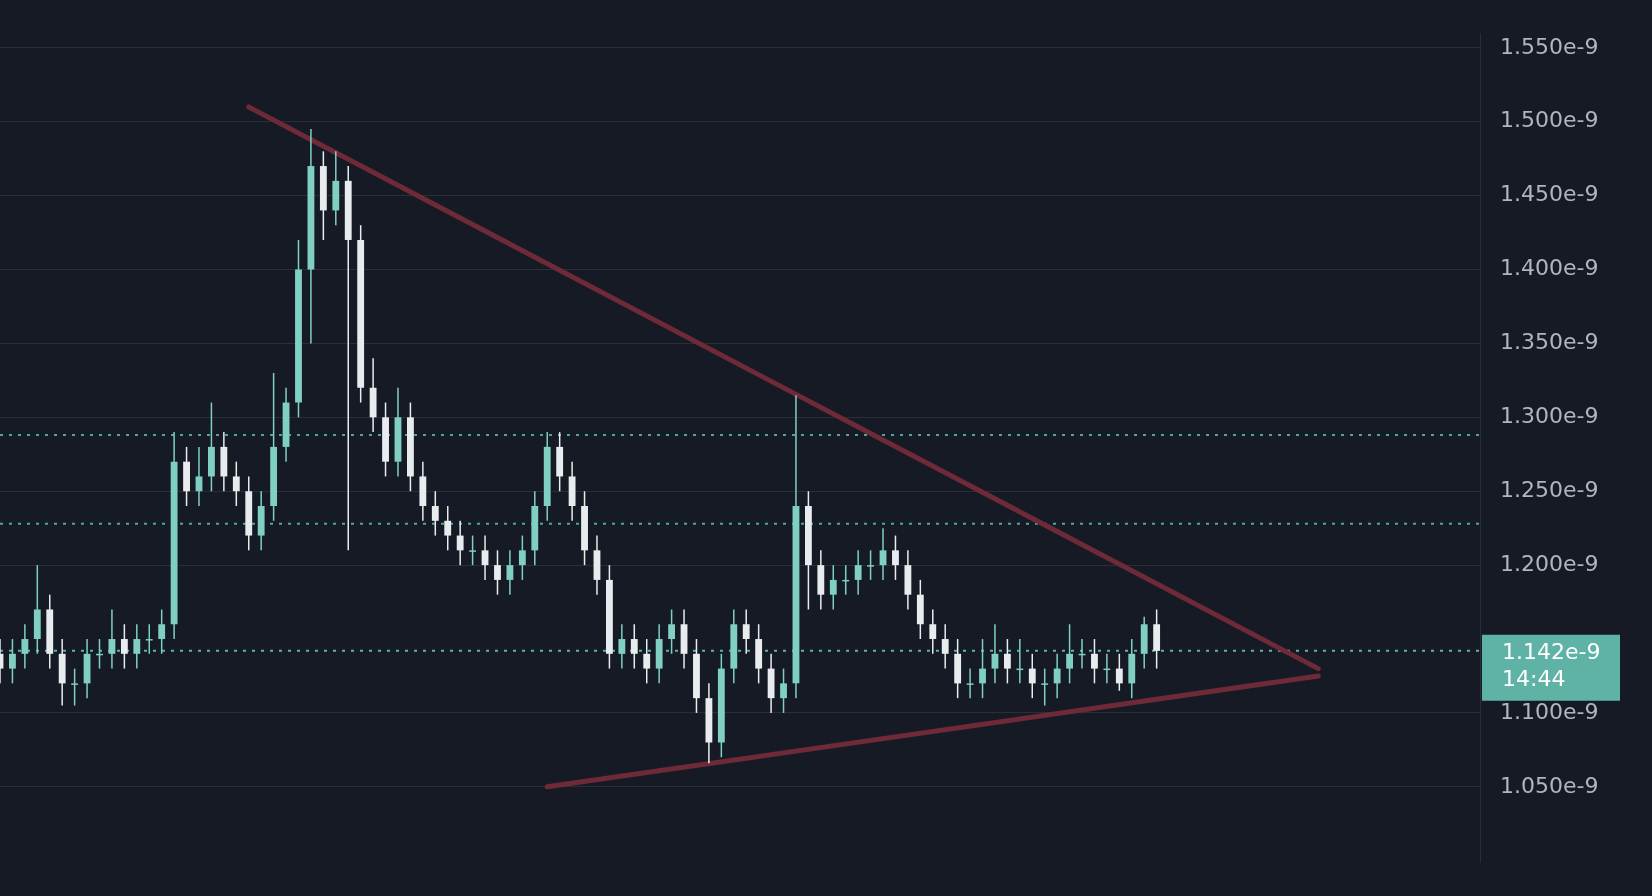 Image resolution: width=1652 pixels, height=896 pixels. I want to click on y-tick-label: 1.200e-9, so click(1549, 563).